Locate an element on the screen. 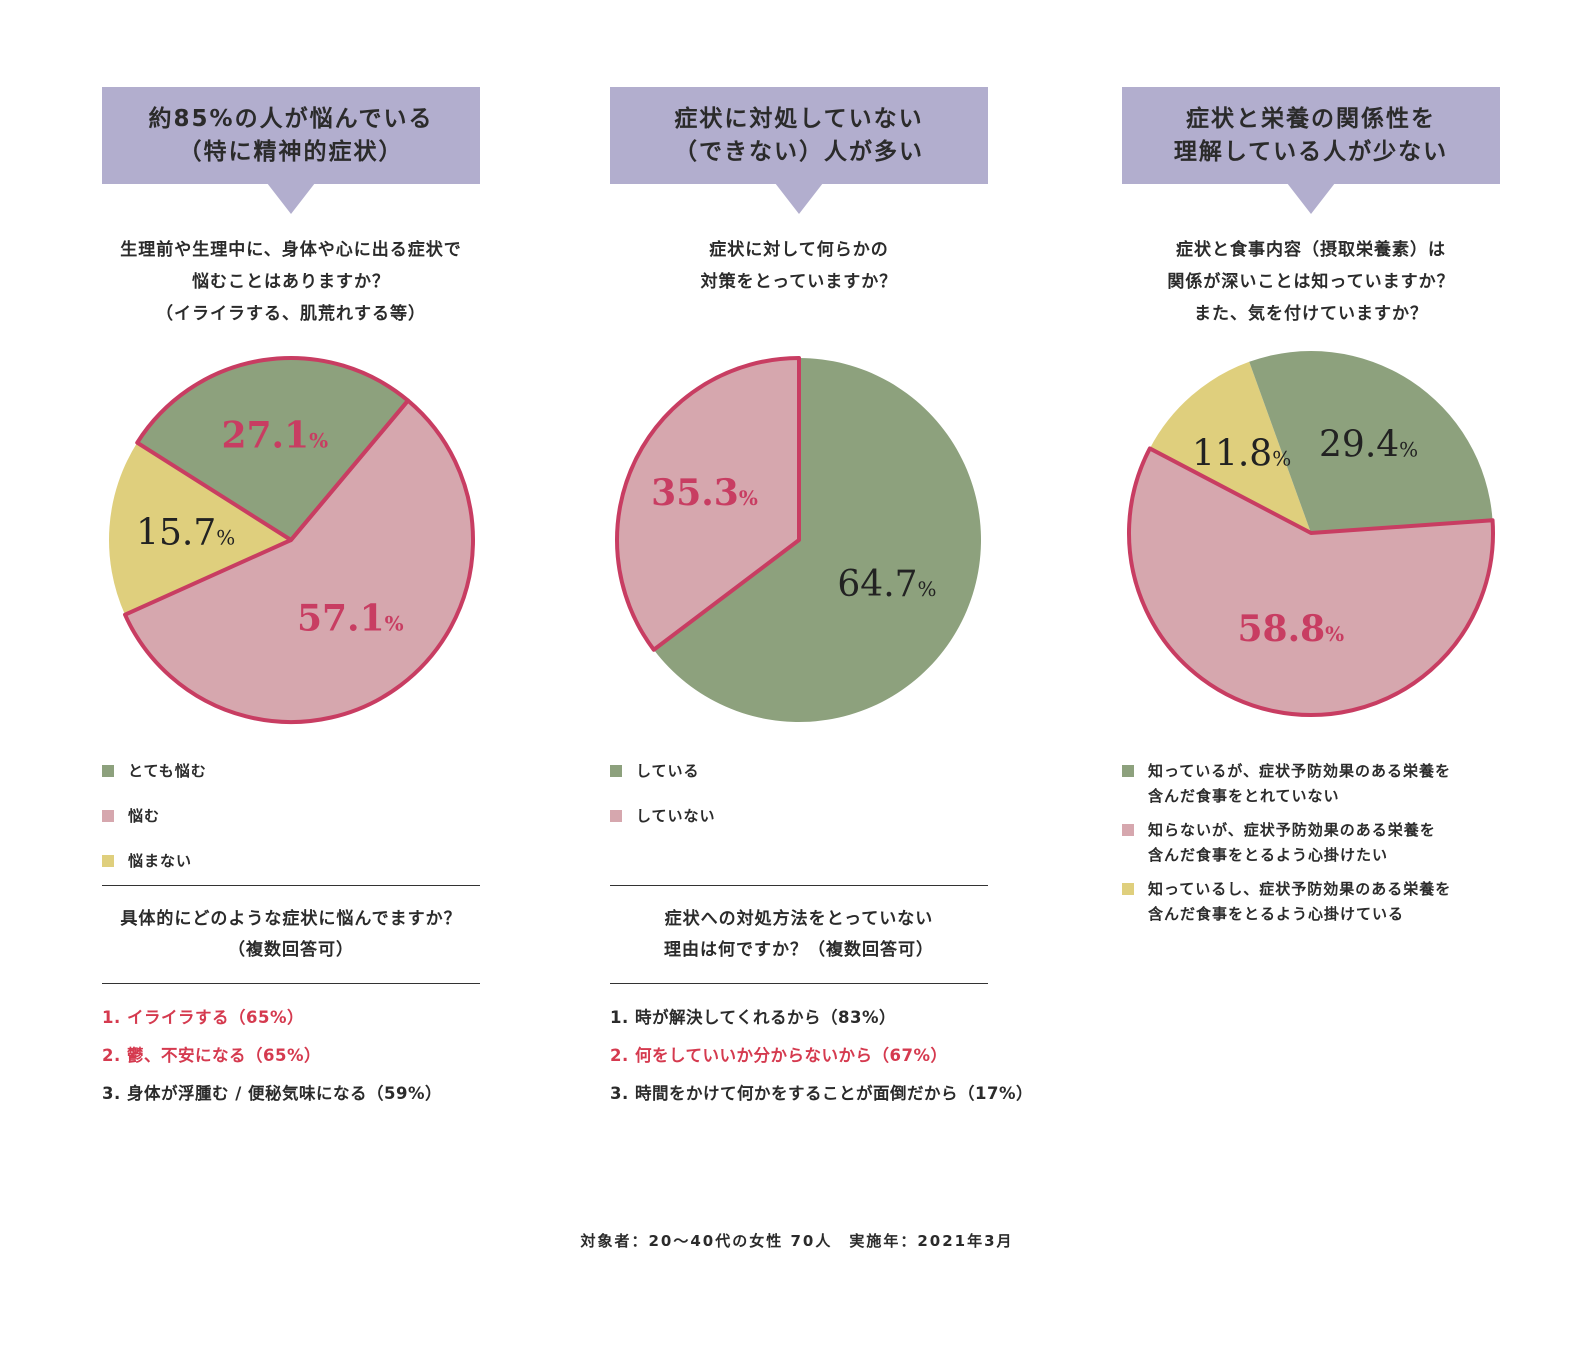 Image resolution: width=1594 pixels, height=1350 pixels. legend-label: 知っているし、症状予防効果のある栄養を is located at coordinates (1300, 889).